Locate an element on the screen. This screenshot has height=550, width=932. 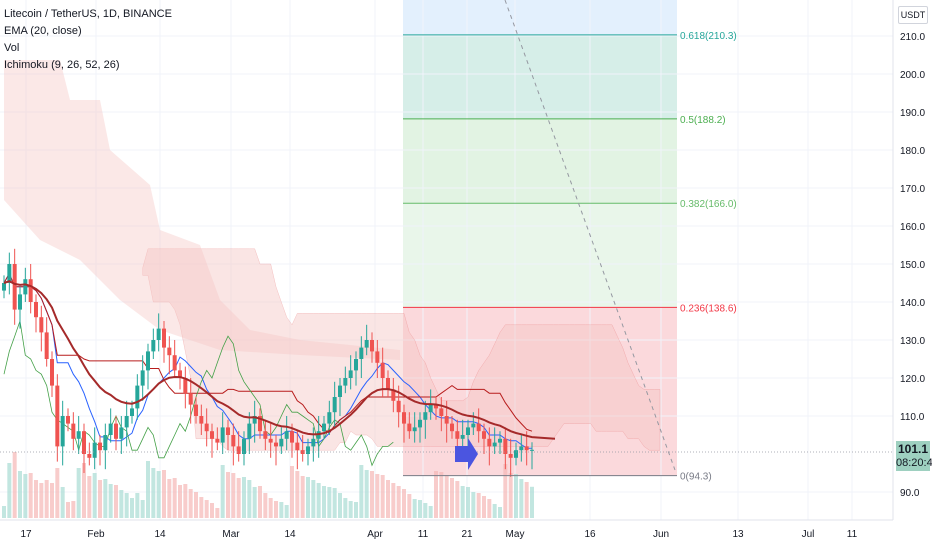
arrow-right-icon is located at coordinates (466, 454).